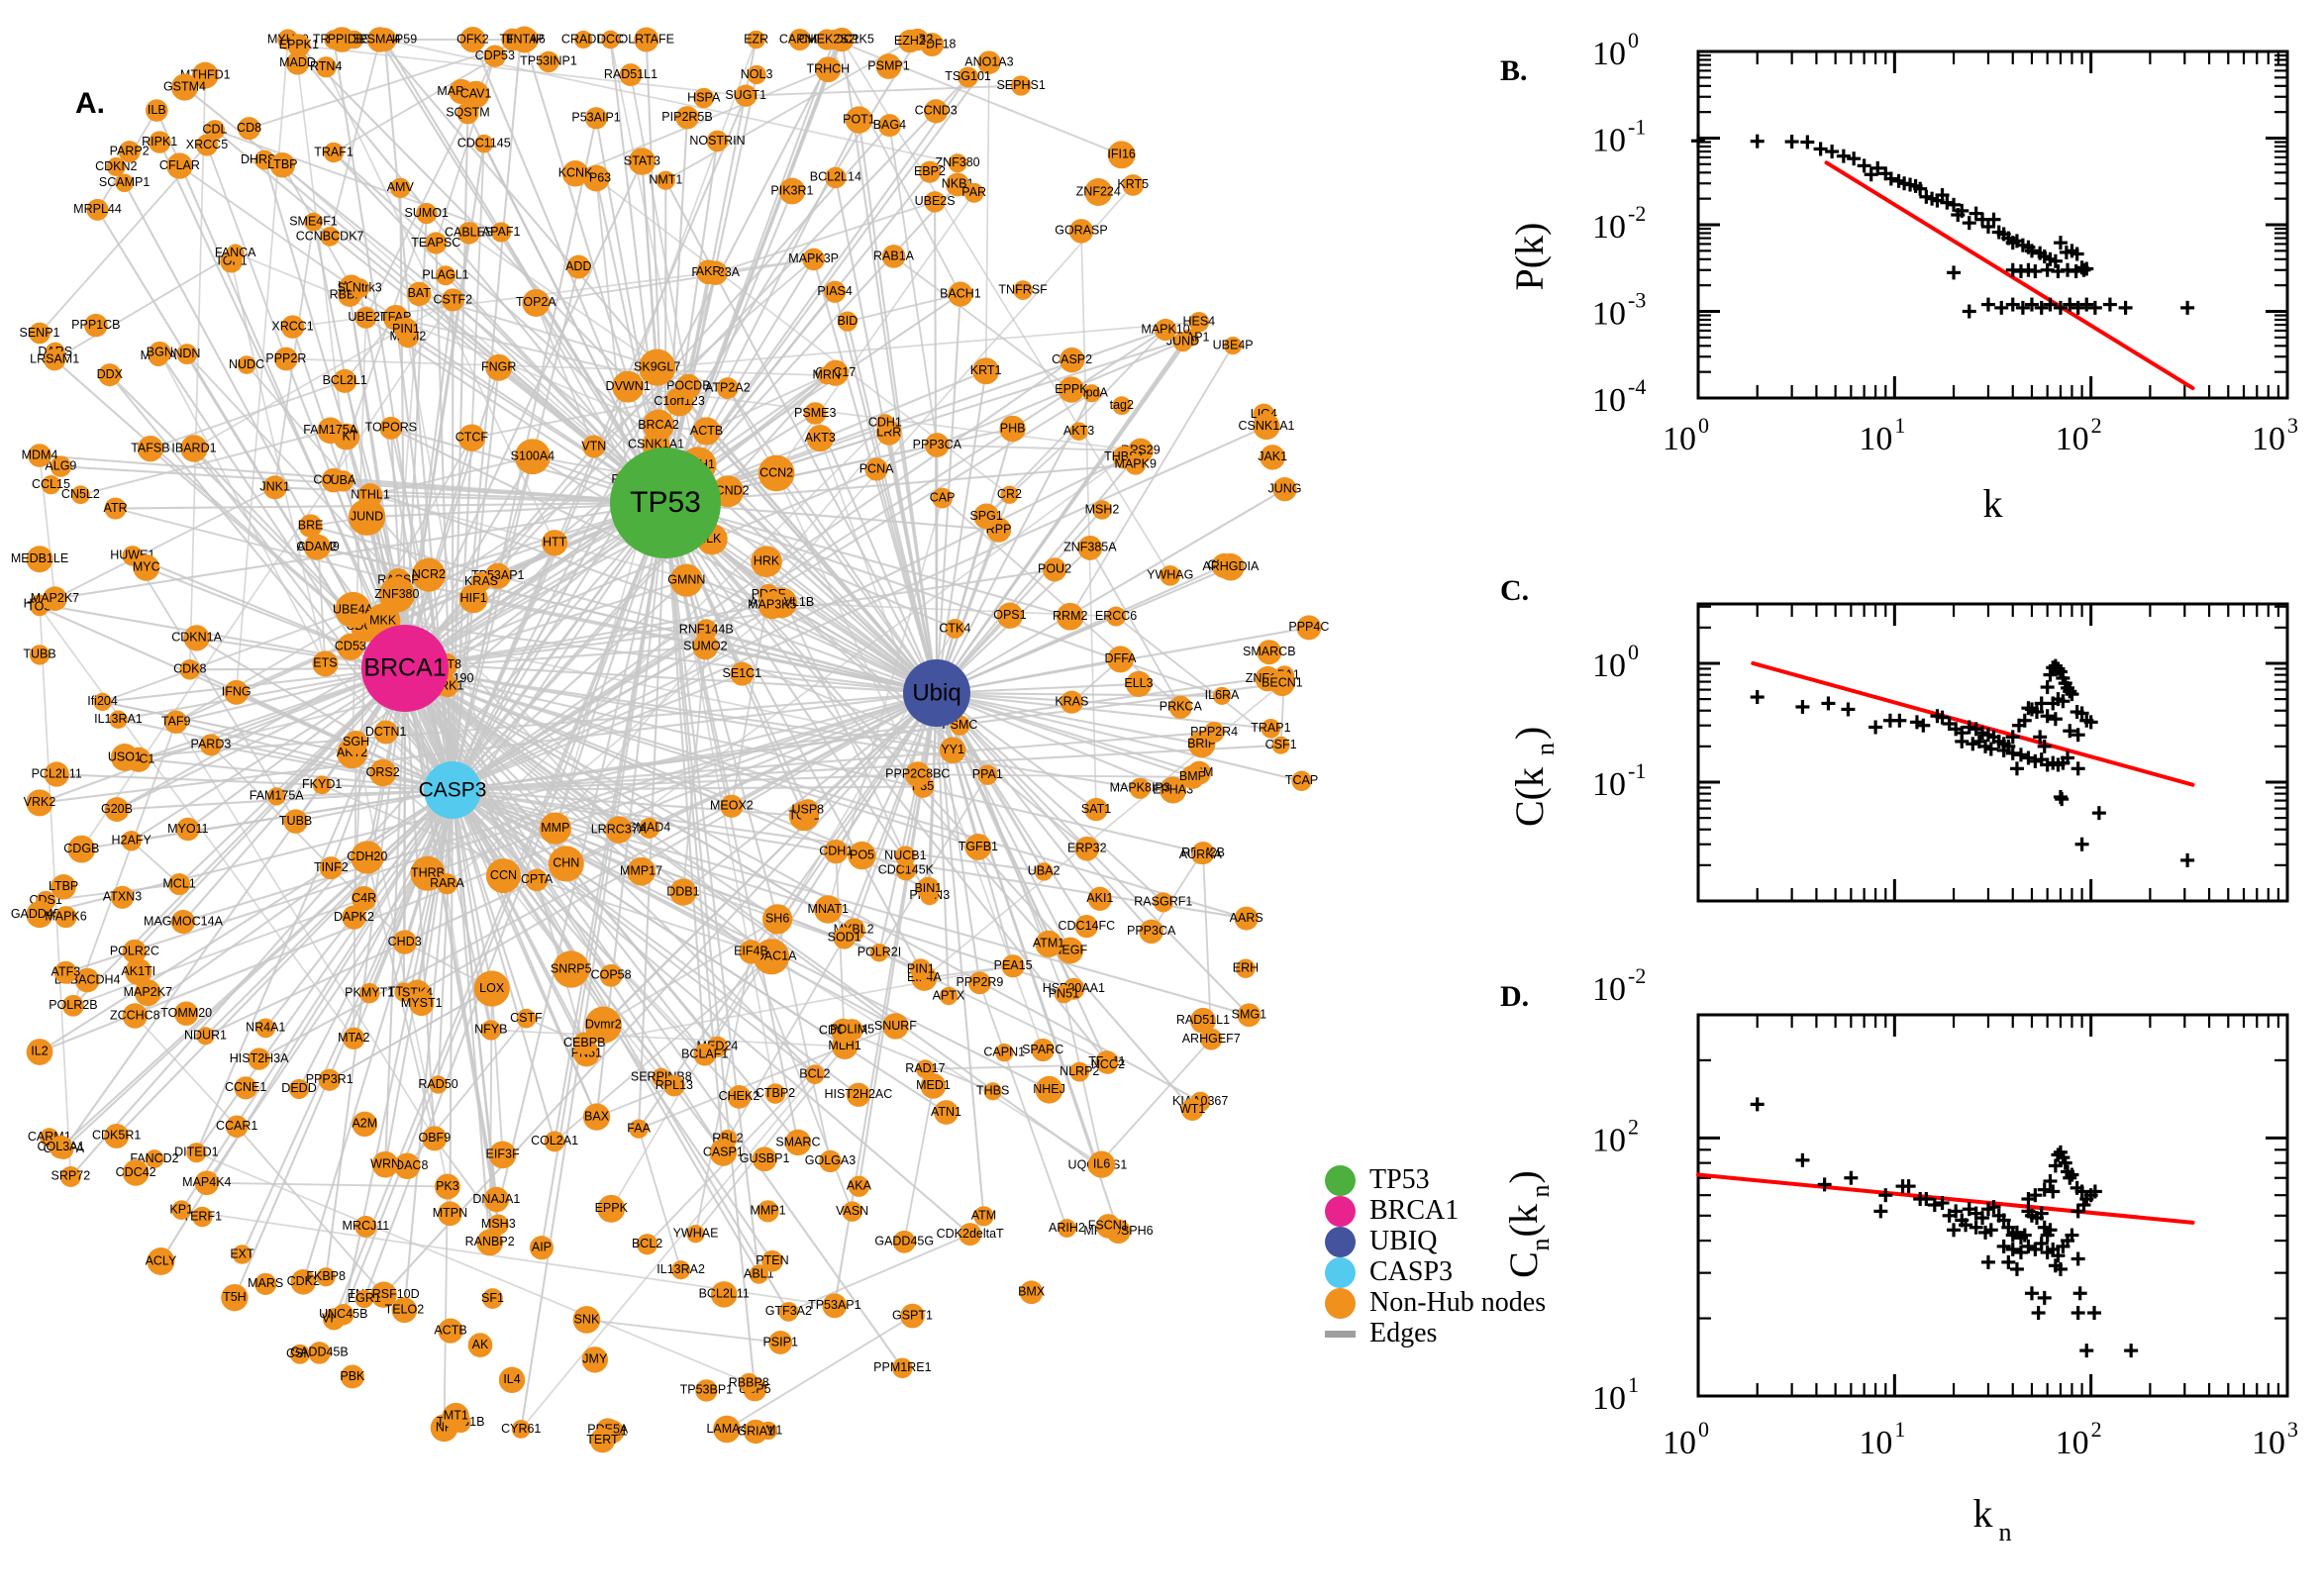 The image size is (2323, 1596). I want to click on hub-node-brca1, so click(405, 668).